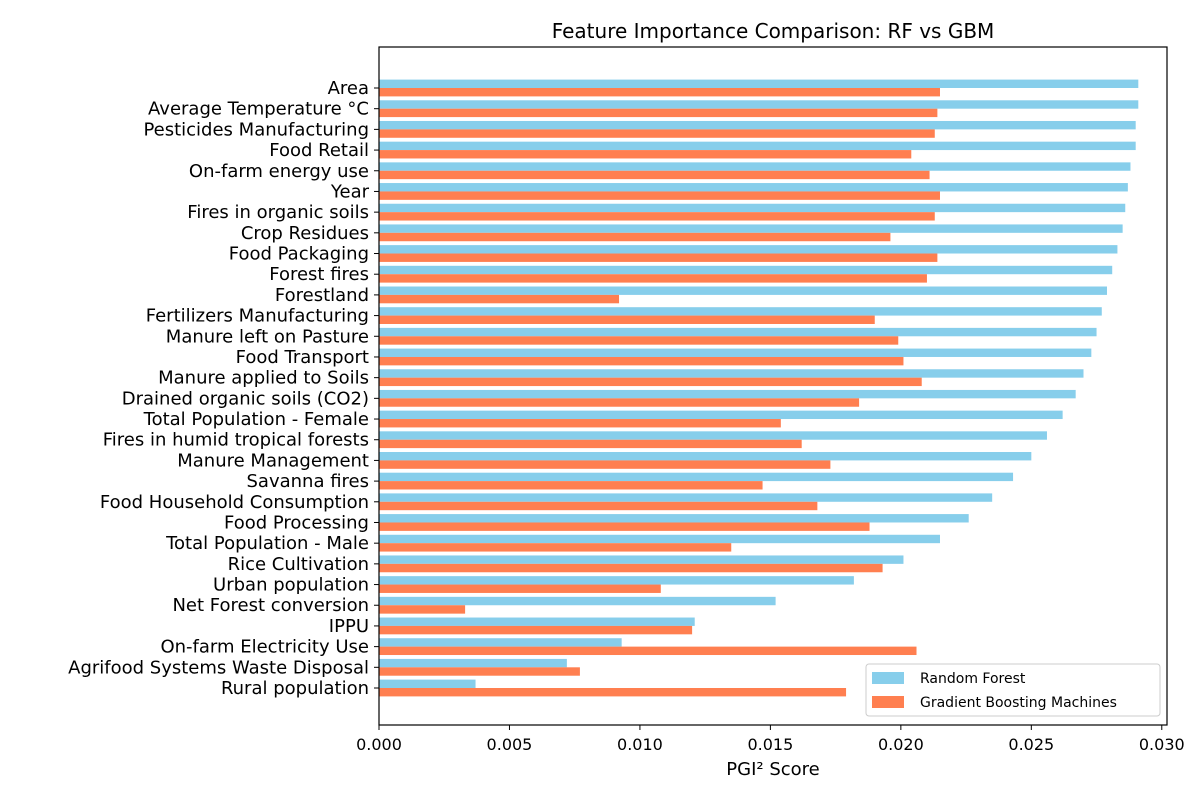 This screenshot has width=1200, height=800. Describe the element at coordinates (305, 233) in the screenshot. I see `y-tick-label: Crop Residues` at that location.